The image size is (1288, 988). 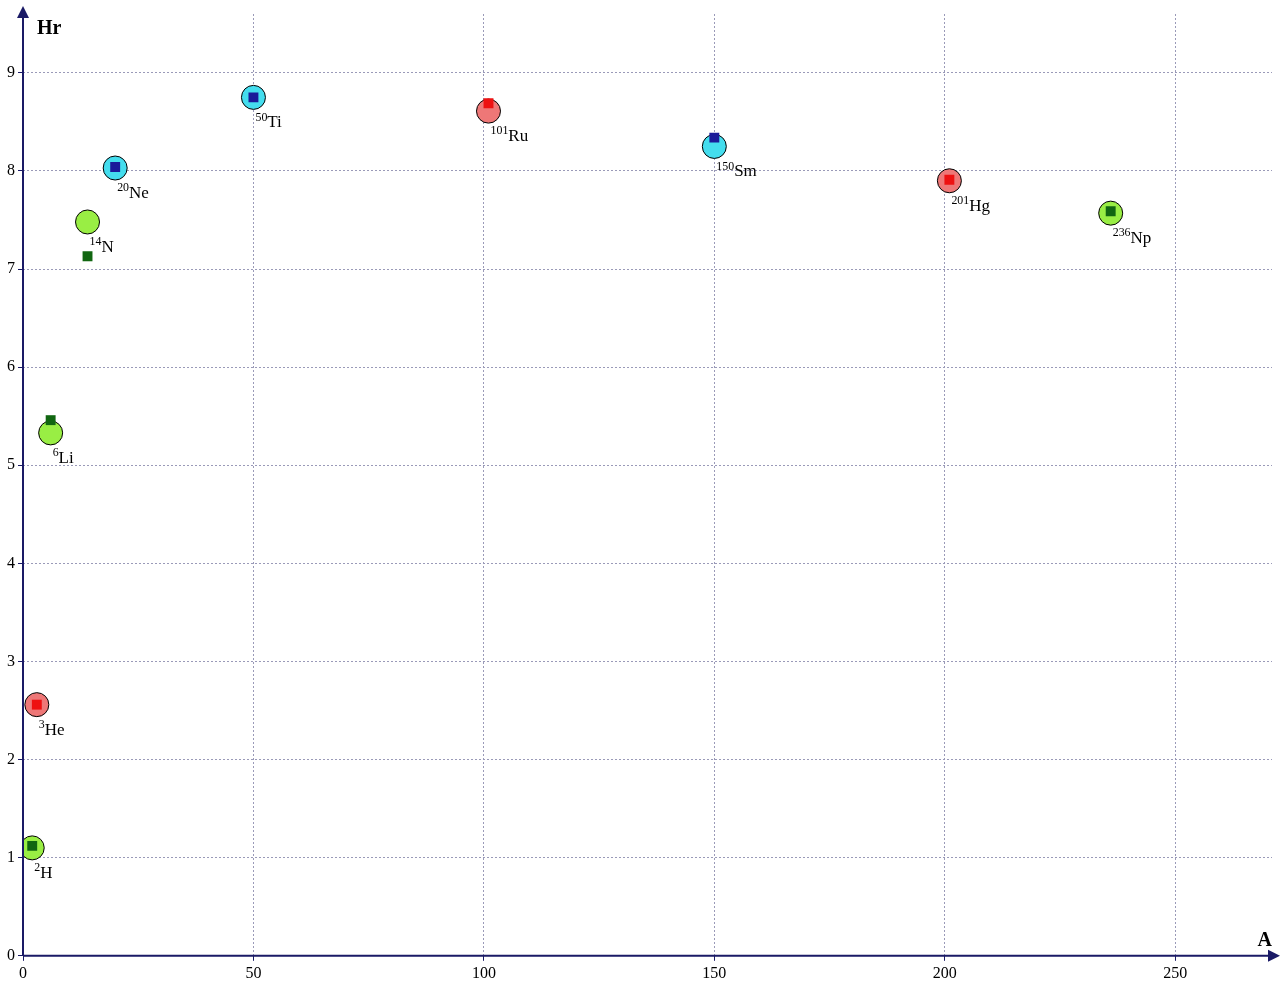 What do you see at coordinates (253, 972) in the screenshot?
I see `x-tick-label: 50` at bounding box center [253, 972].